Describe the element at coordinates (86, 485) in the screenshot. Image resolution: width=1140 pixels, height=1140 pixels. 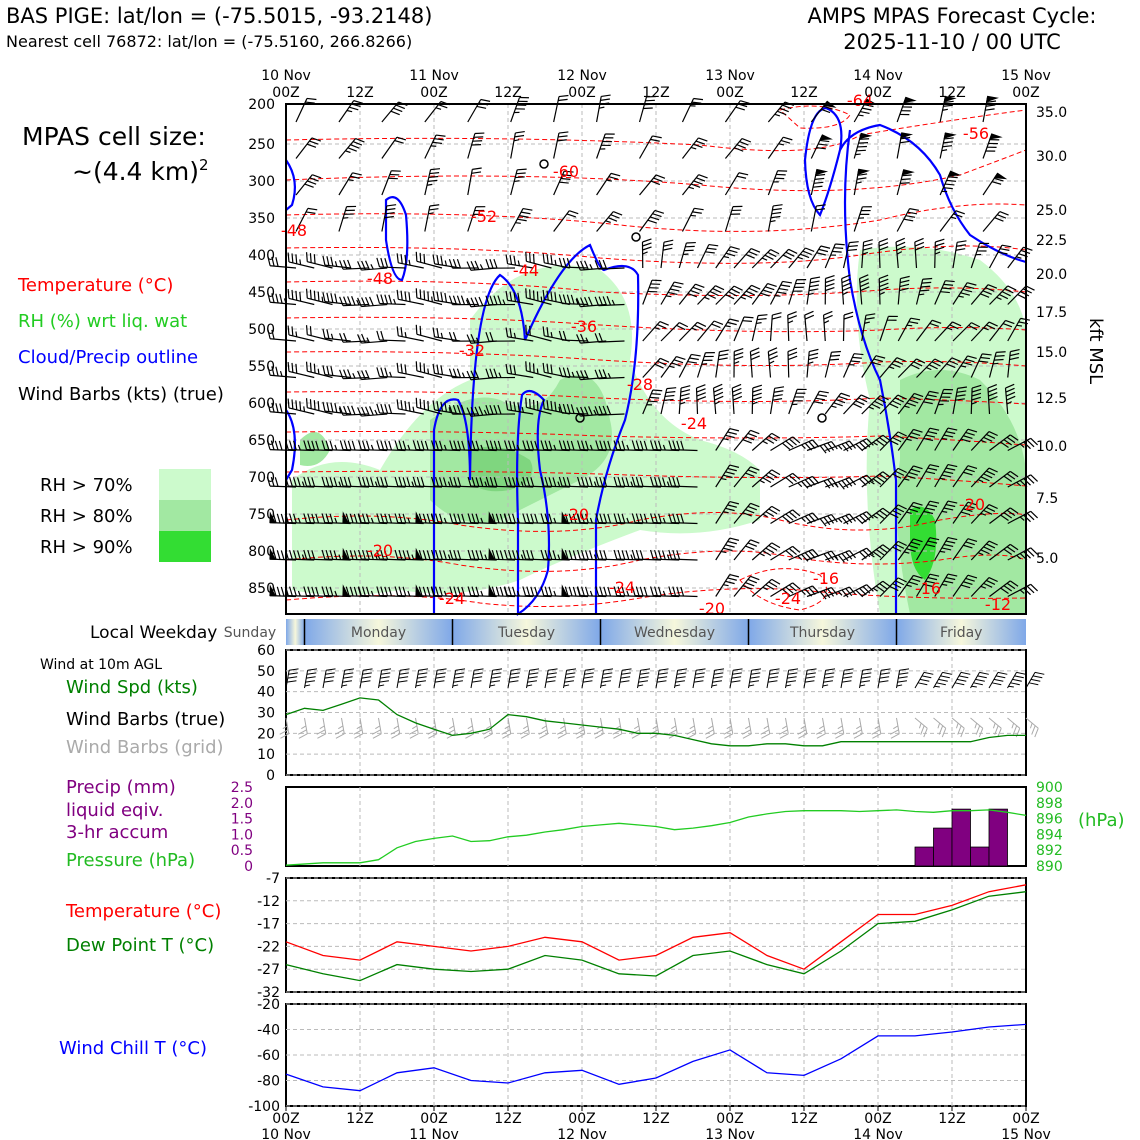
I see `rh70-label: RH > 70%` at that location.